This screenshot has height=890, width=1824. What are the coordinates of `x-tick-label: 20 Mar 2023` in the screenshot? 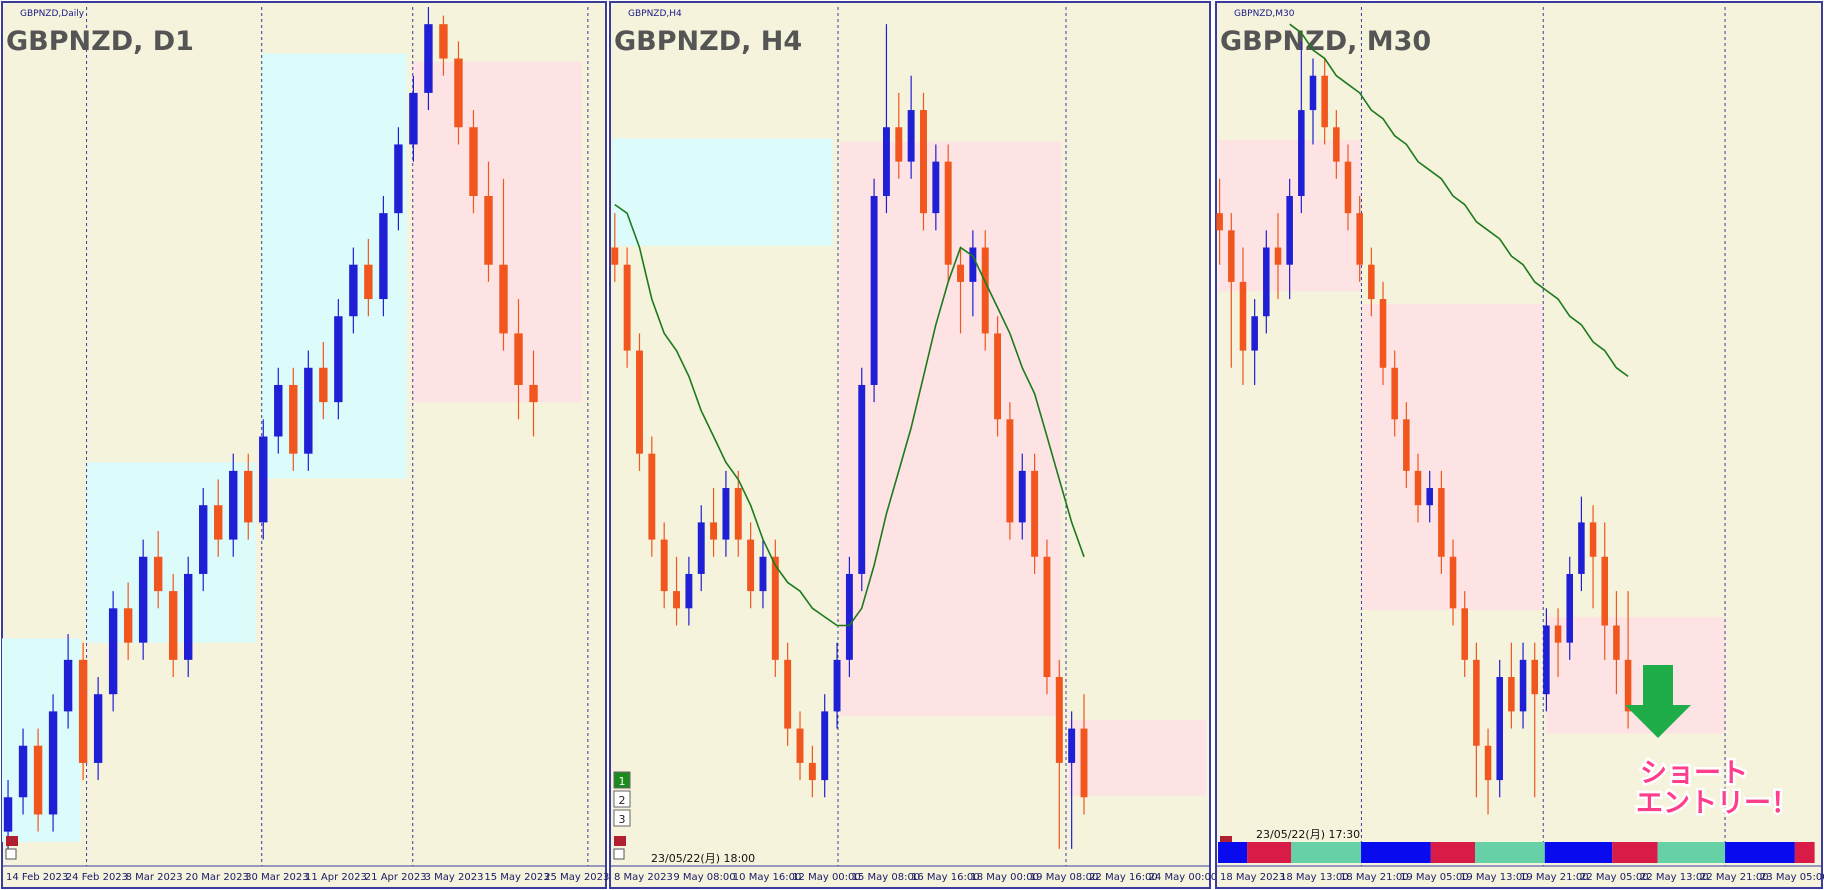 It's located at (216, 877).